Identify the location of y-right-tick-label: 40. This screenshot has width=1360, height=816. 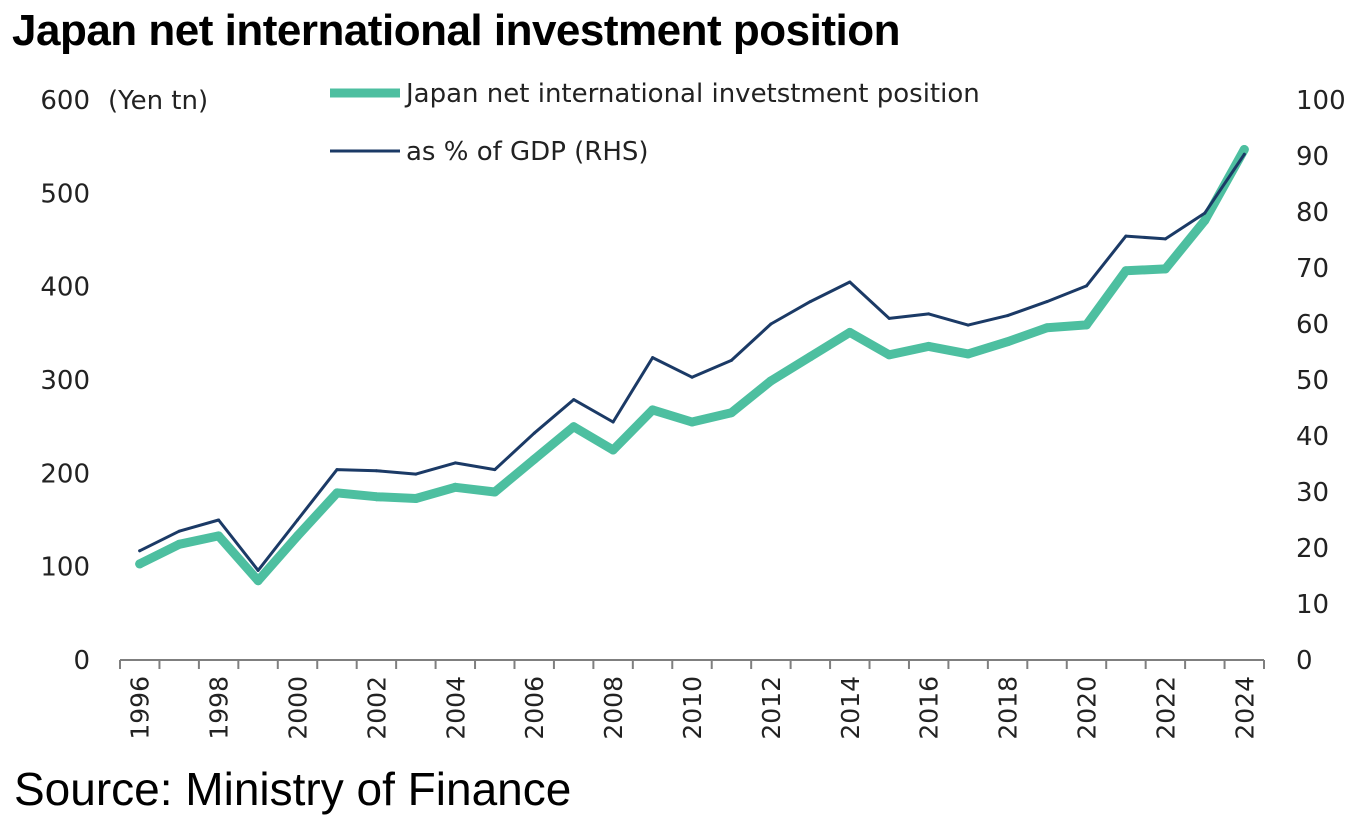
(1312, 437).